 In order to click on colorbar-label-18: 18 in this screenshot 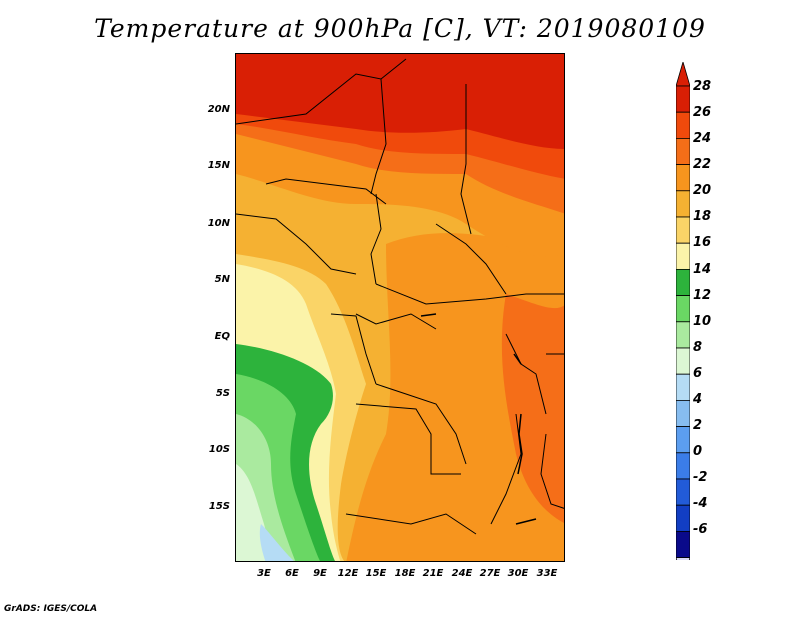, I will do `click(702, 216)`.